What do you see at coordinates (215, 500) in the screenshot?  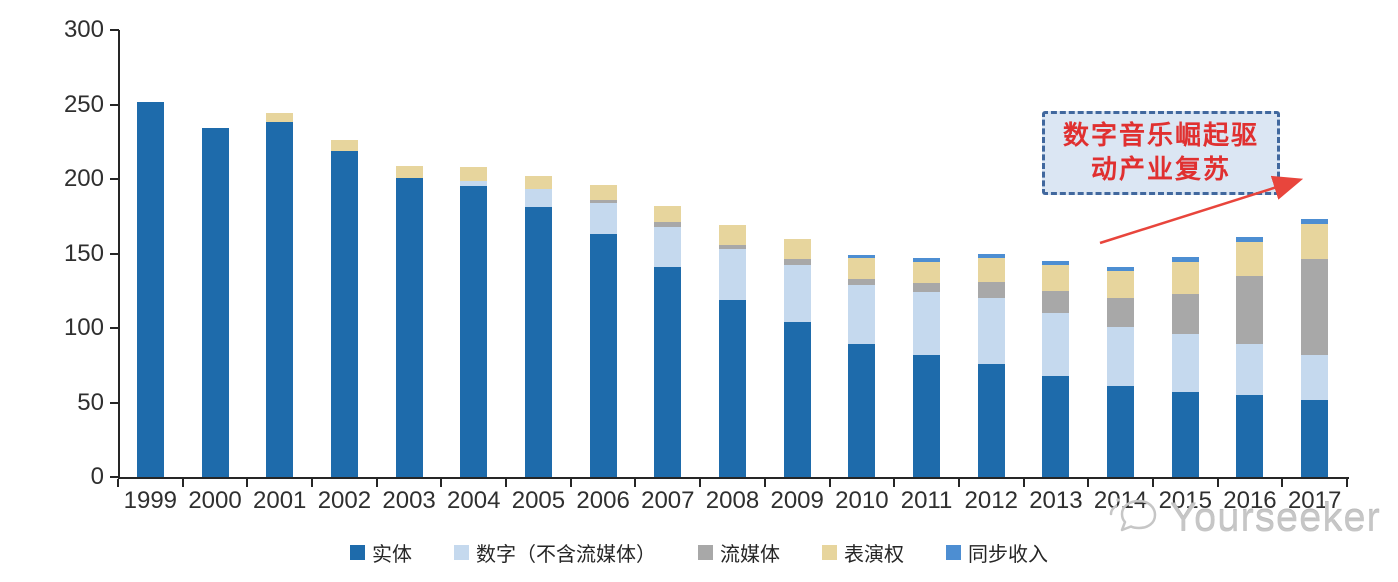 I see `x-tick-label: 2000` at bounding box center [215, 500].